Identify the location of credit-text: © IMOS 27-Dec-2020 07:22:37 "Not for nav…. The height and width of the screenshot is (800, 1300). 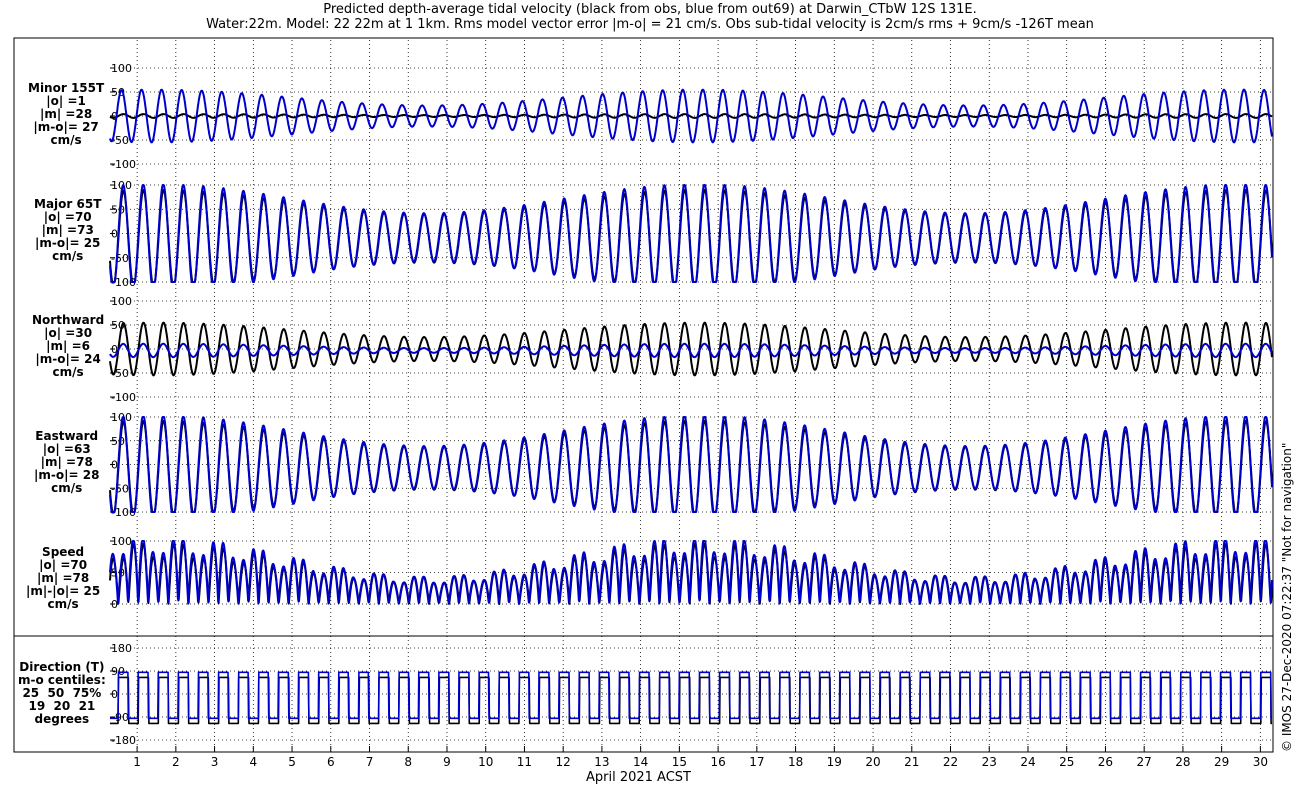
(1287, 597).